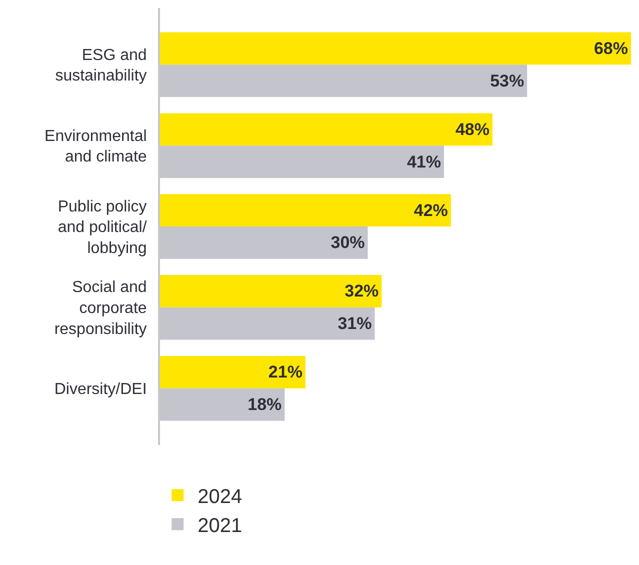 This screenshot has width=639, height=565. I want to click on data-label: 32%, so click(361, 291).